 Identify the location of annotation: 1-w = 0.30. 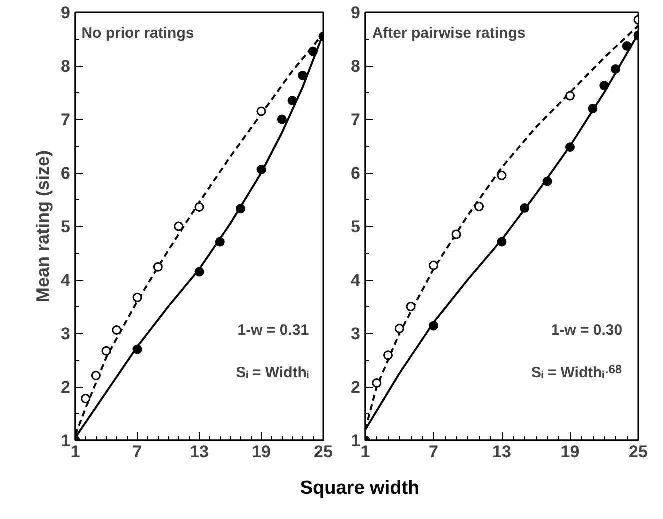
(587, 330).